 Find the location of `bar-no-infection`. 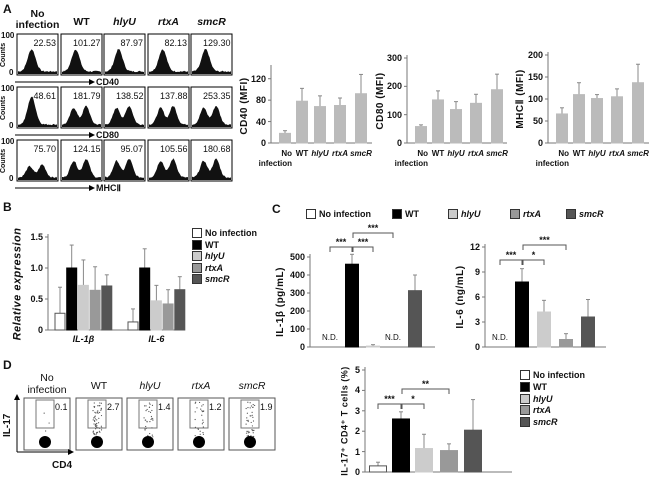

bar-no-infection is located at coordinates (562, 128).